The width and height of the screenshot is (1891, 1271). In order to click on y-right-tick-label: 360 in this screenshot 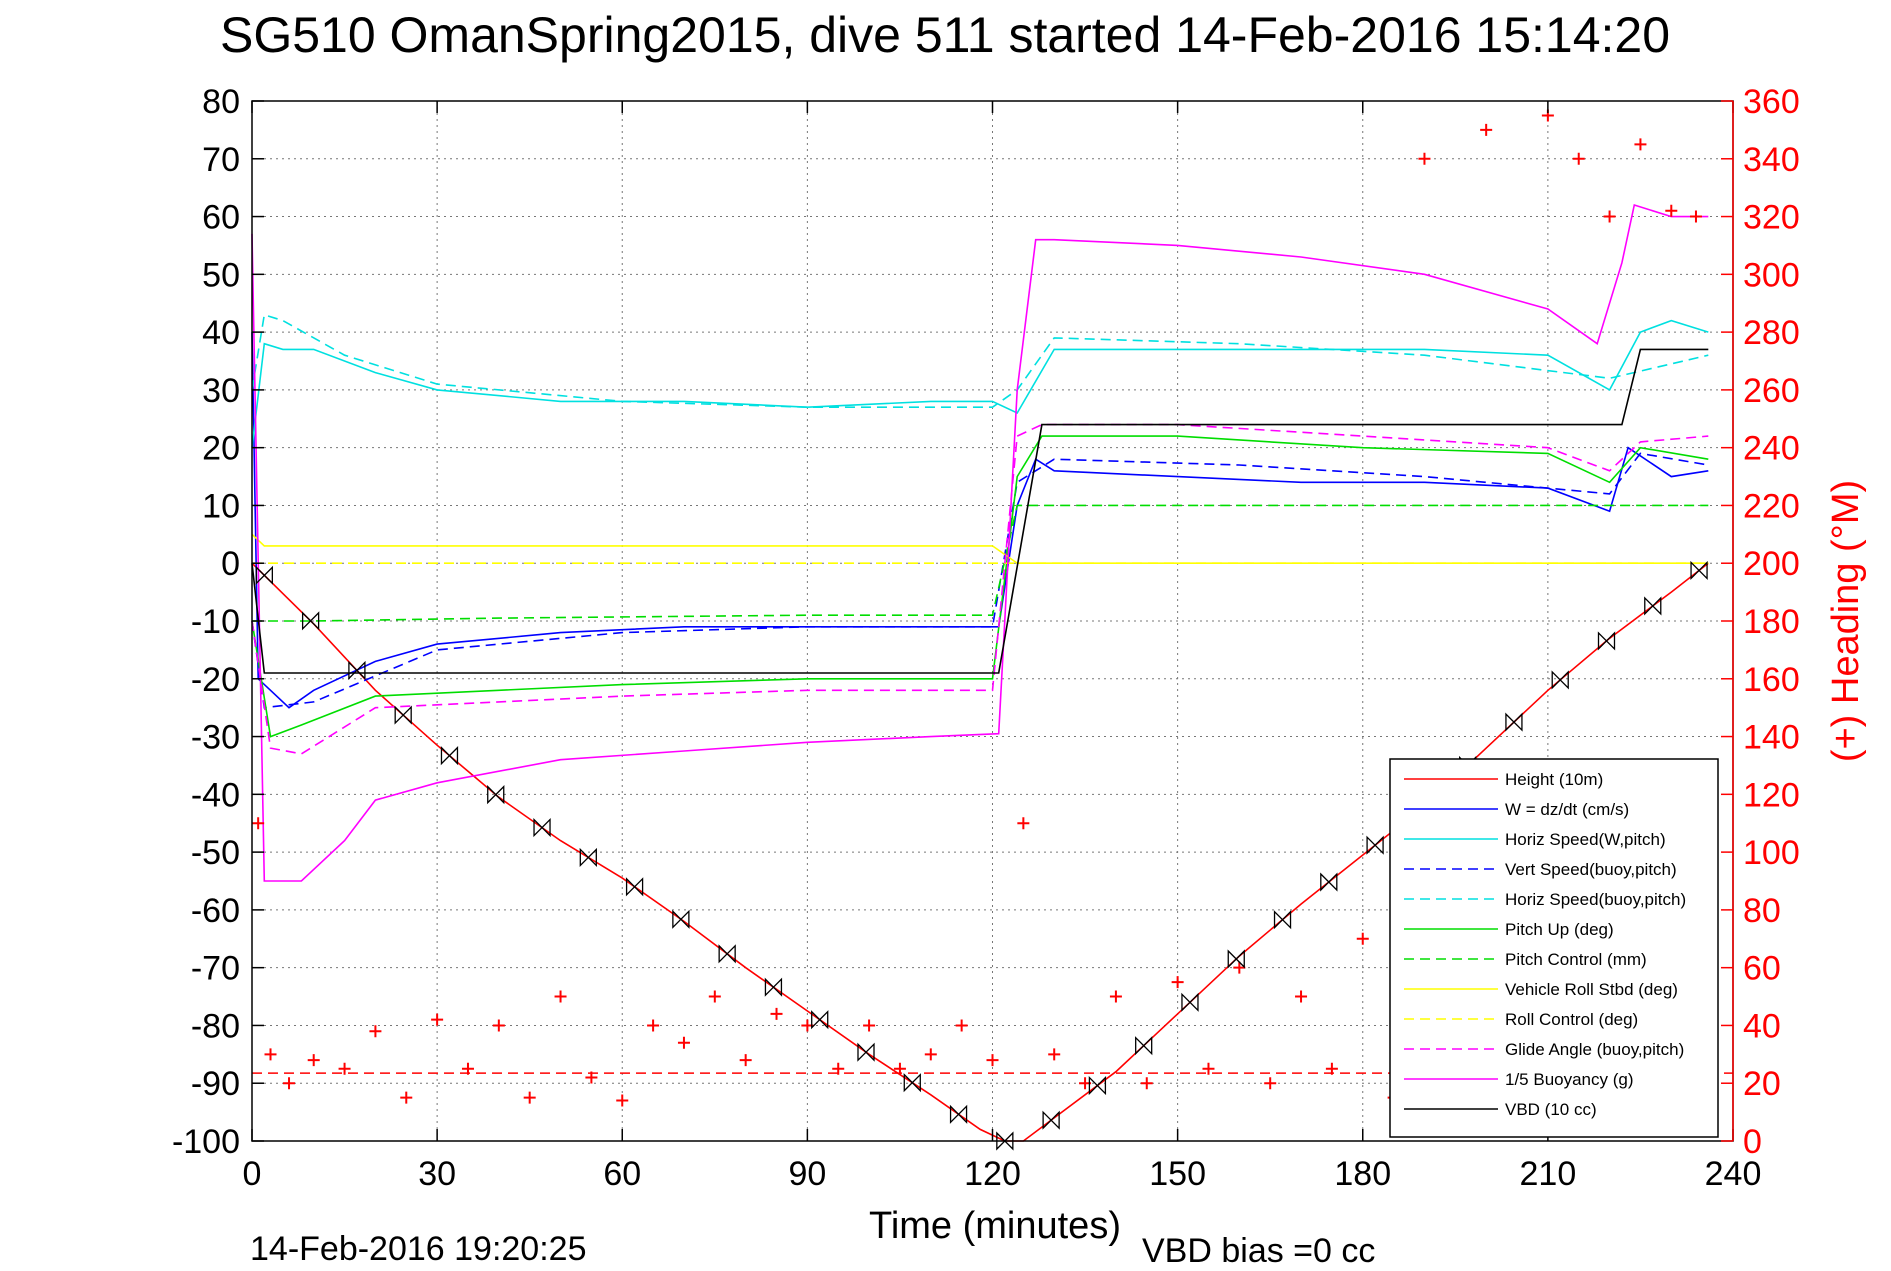, I will do `click(1771, 102)`.